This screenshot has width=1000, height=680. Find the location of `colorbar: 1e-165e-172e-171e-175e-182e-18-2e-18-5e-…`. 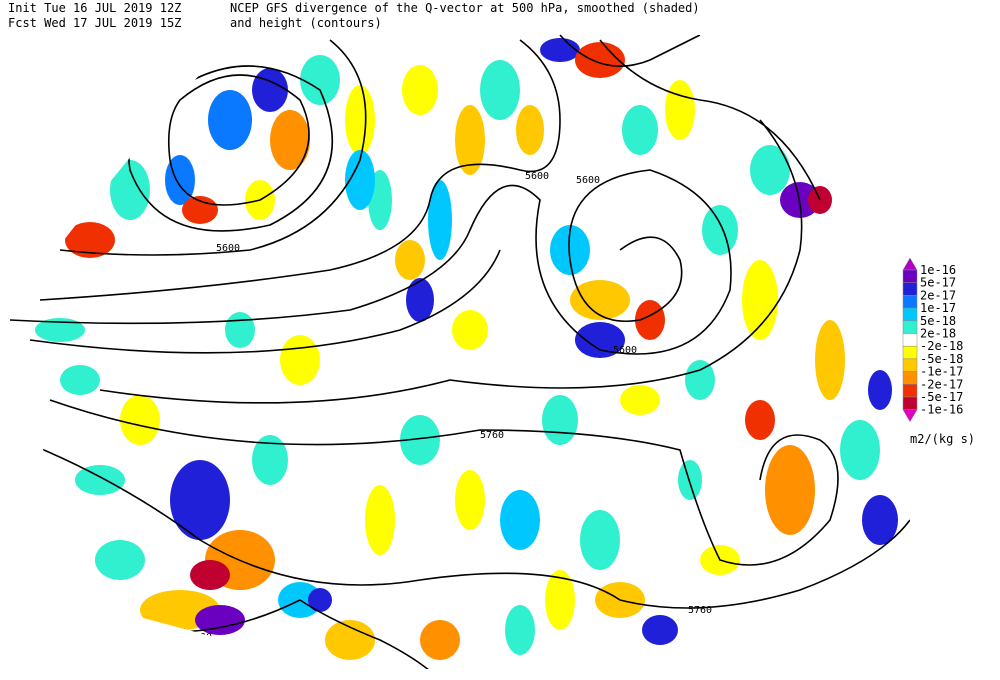

colorbar: 1e-165e-172e-171e-175e-182e-18-2e-18-5e-… is located at coordinates (932, 340).